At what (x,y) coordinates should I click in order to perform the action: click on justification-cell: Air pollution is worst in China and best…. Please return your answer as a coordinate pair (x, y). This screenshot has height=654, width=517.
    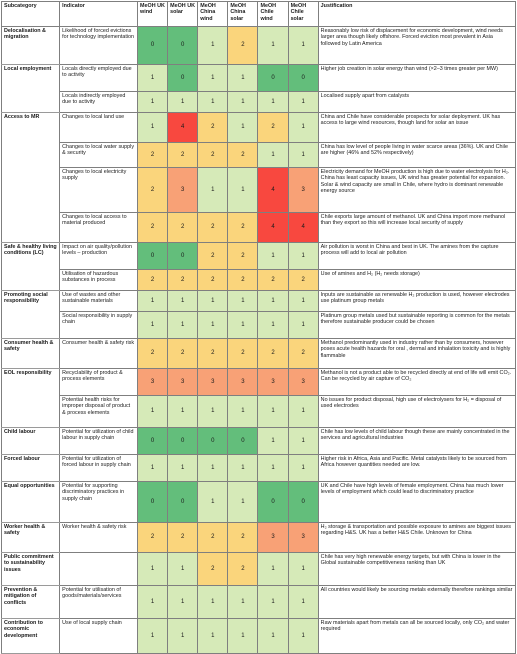
    Looking at the image, I should click on (417, 256).